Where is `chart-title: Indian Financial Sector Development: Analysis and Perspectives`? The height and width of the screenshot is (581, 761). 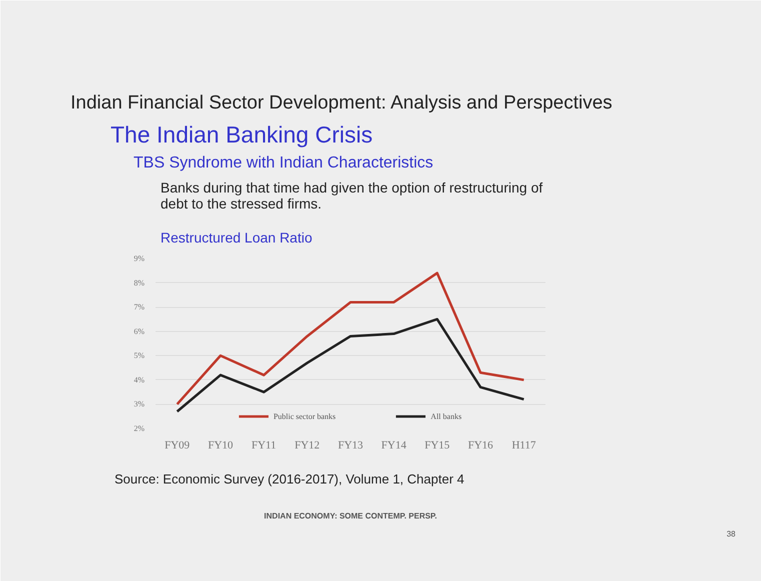 chart-title: Indian Financial Sector Development: Analysis and Perspectives is located at coordinates (341, 103).